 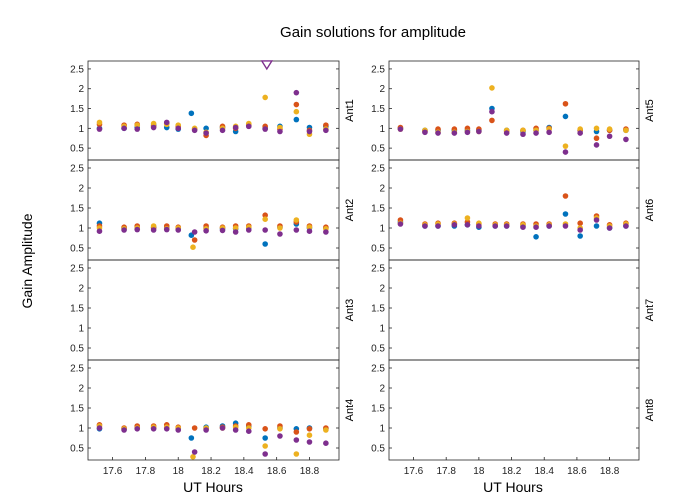 I want to click on series-purple, so click(x=212, y=231).